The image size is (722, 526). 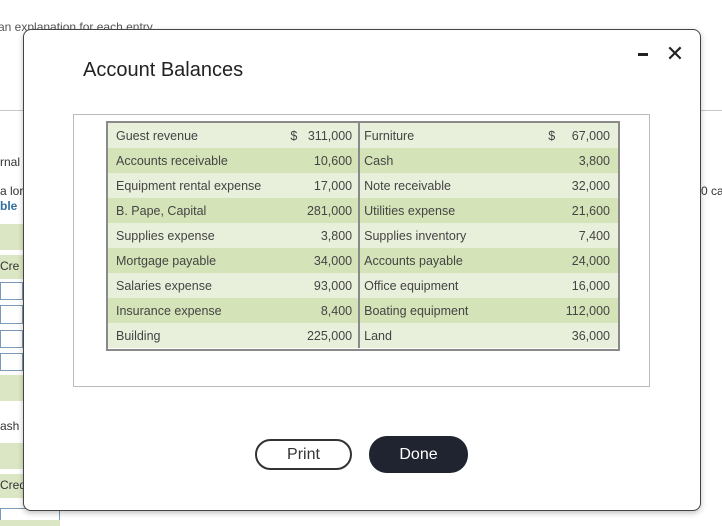 What do you see at coordinates (710, 110) in the screenshot?
I see `background-divider-right` at bounding box center [710, 110].